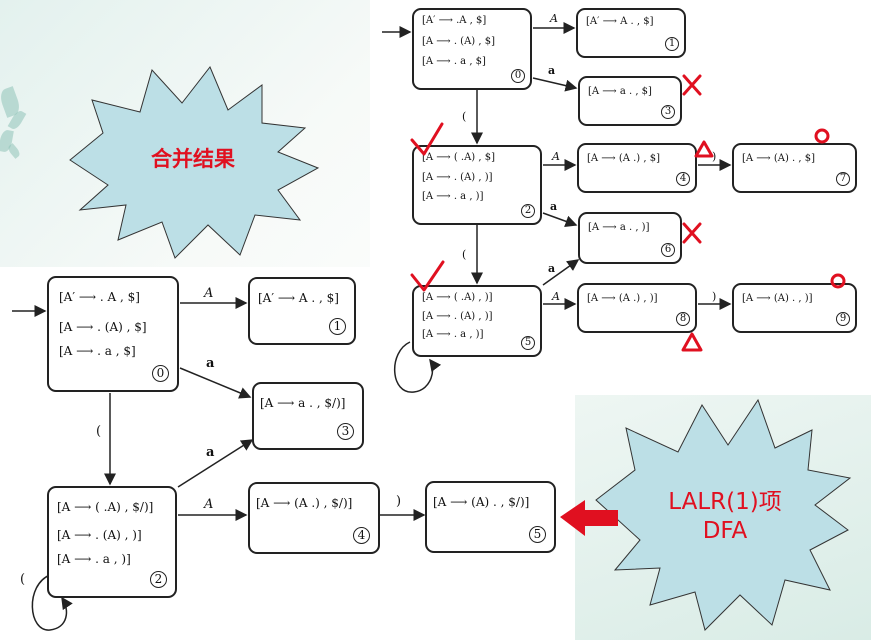  I want to click on lalr-edge-2-3-label: a, so click(210, 452).